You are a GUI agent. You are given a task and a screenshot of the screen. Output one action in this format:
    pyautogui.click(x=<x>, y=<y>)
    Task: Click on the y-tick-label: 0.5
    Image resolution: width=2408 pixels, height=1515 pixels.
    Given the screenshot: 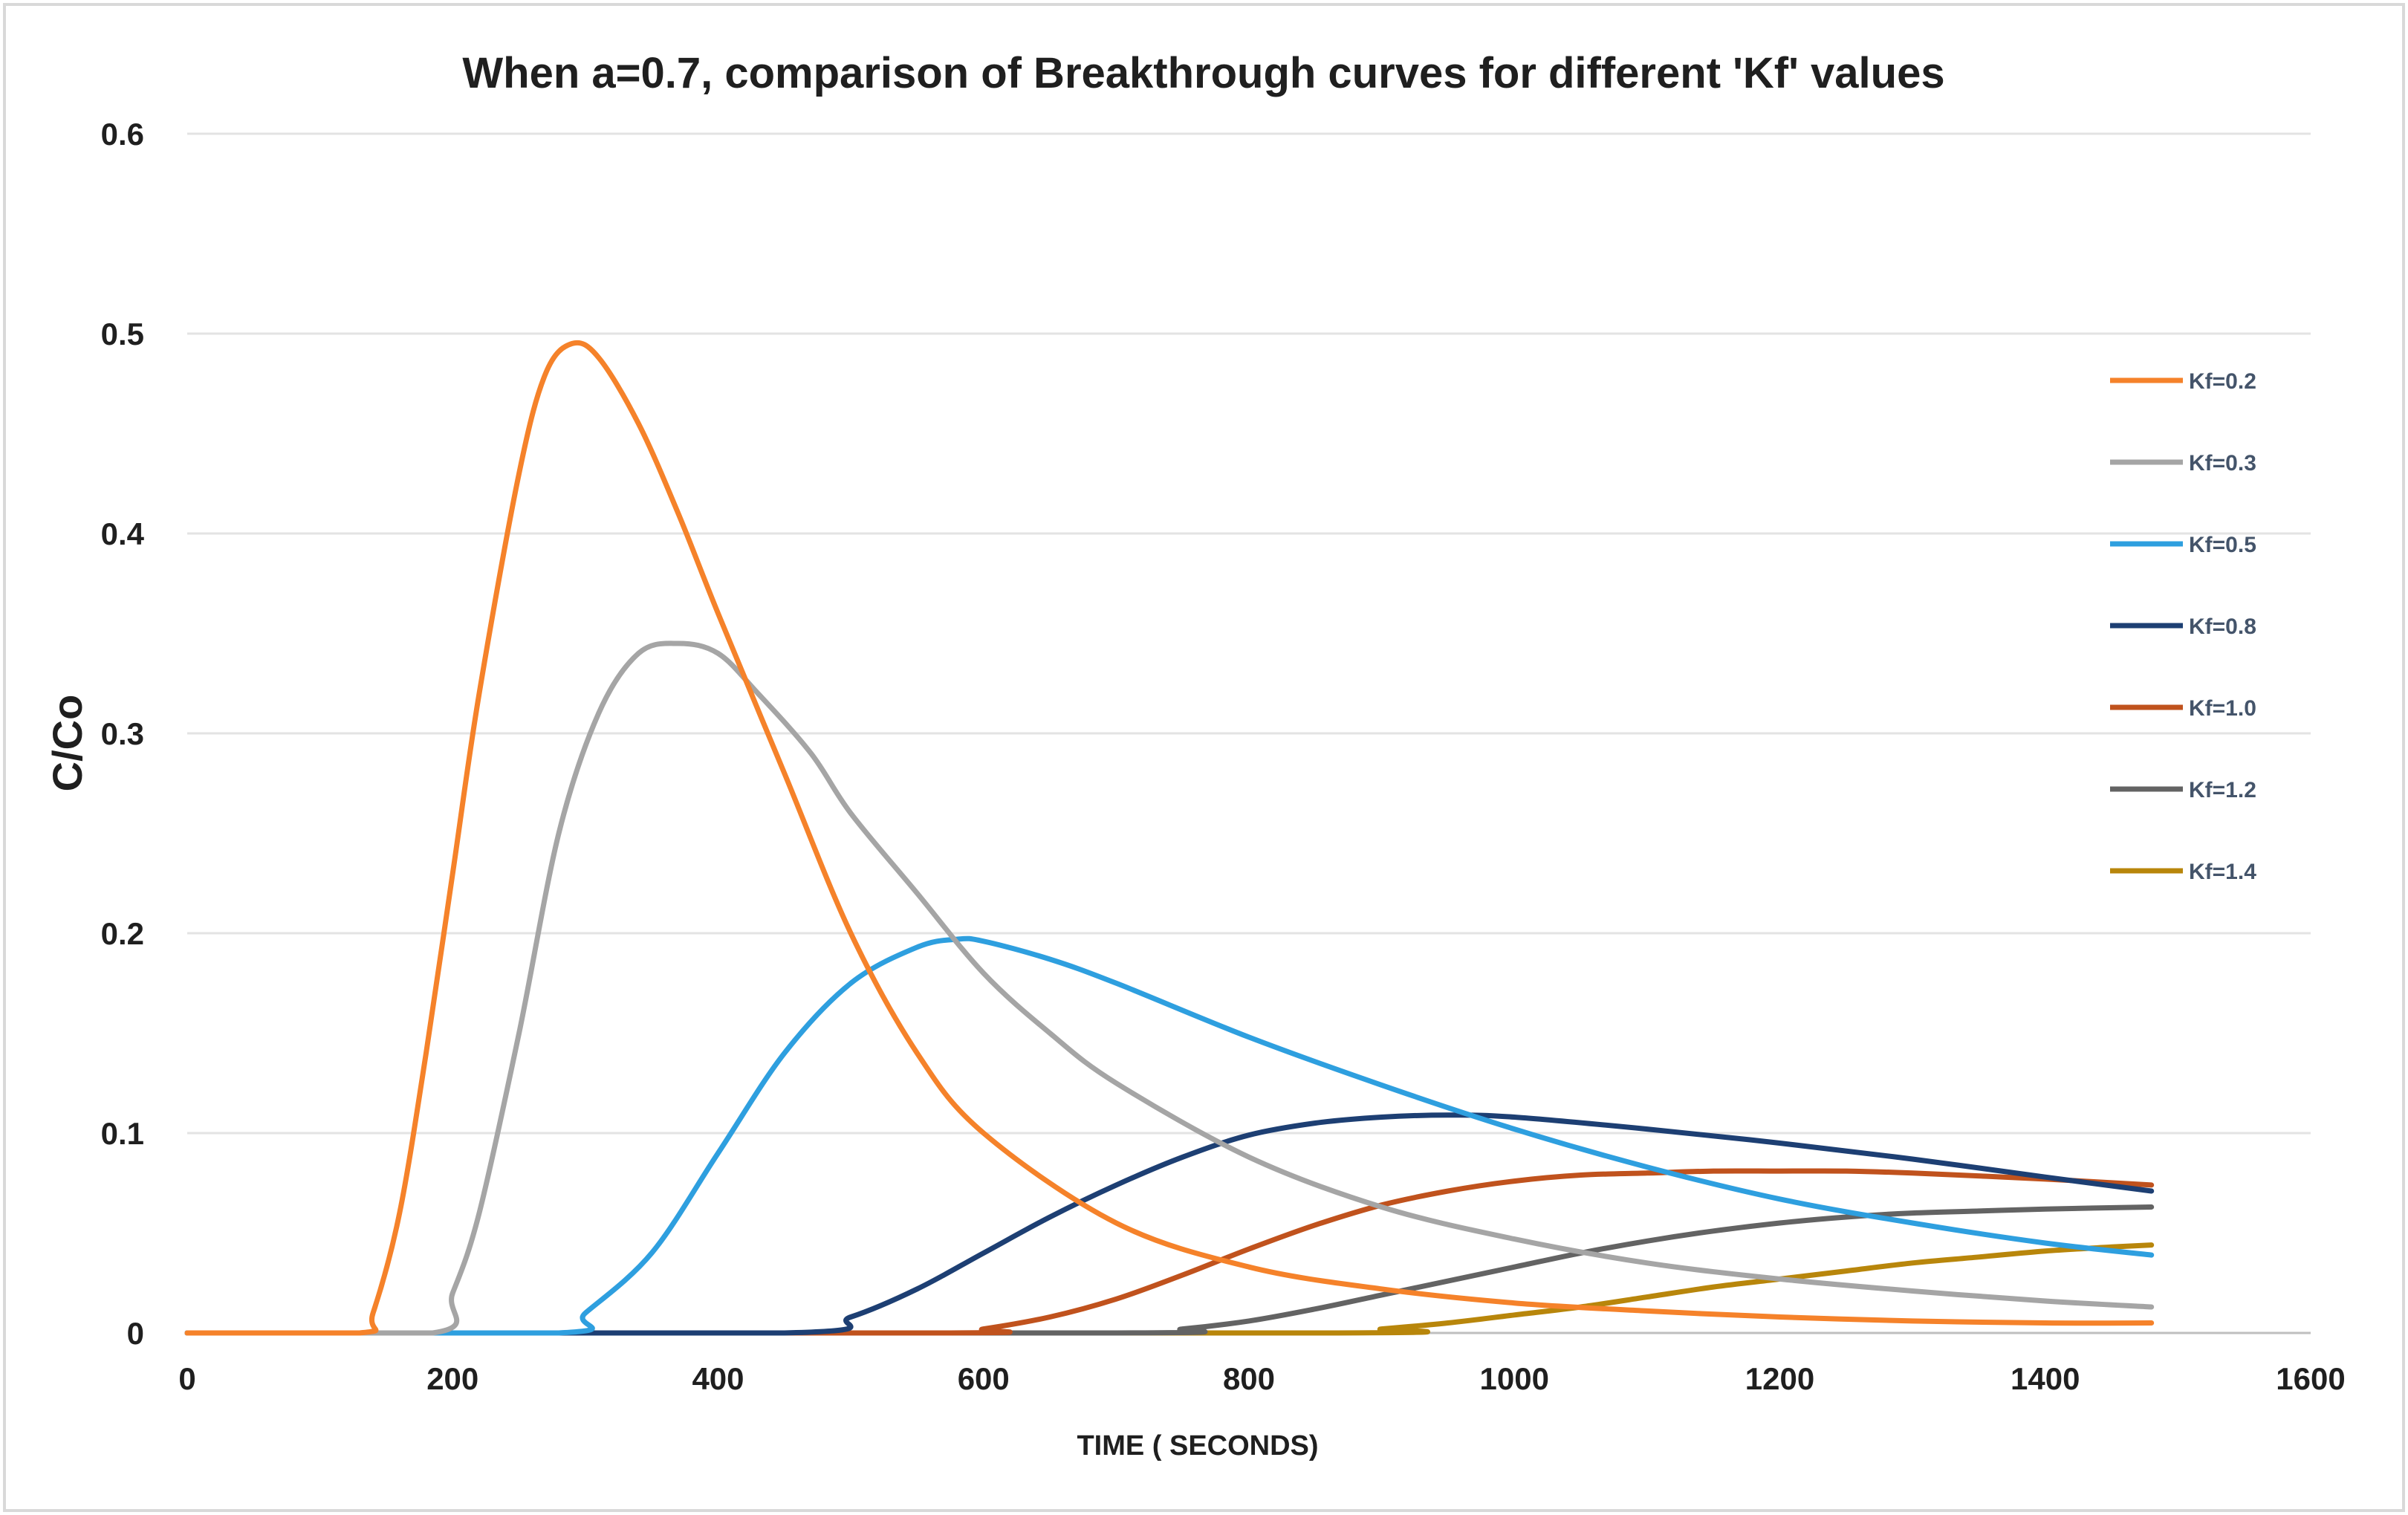 What is the action you would take?
    pyautogui.click(x=122, y=334)
    